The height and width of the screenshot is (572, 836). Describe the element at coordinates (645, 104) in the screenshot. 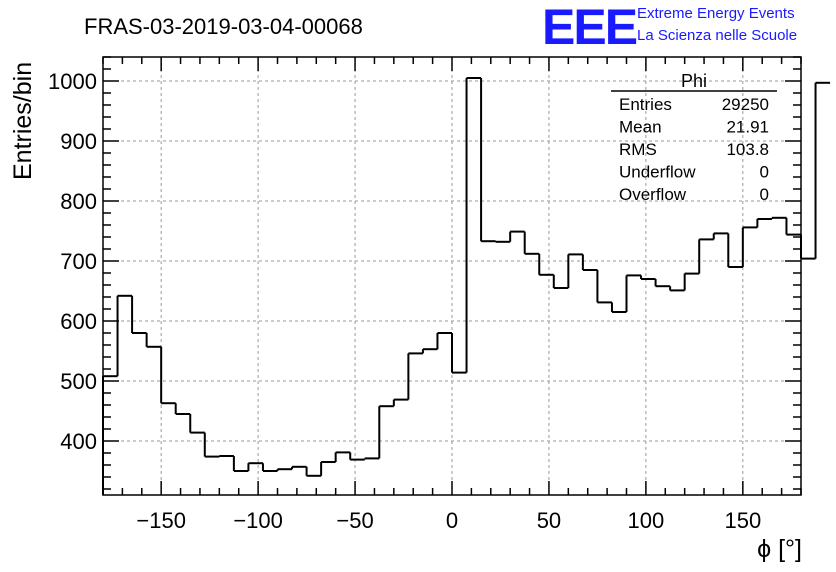

I see `stats-row-label: Entries` at that location.